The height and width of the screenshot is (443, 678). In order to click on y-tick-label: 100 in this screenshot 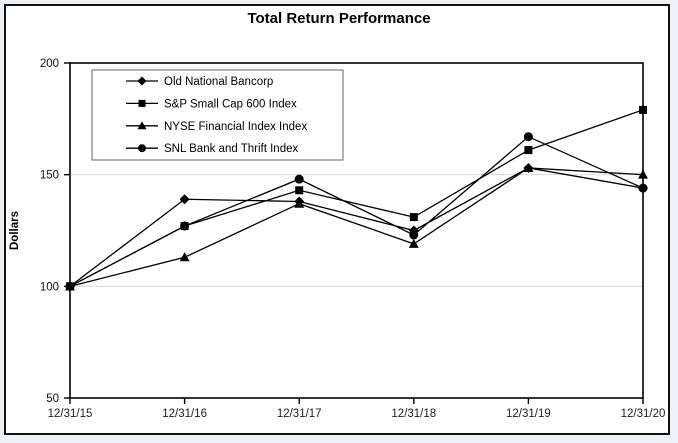, I will do `click(49, 287)`.